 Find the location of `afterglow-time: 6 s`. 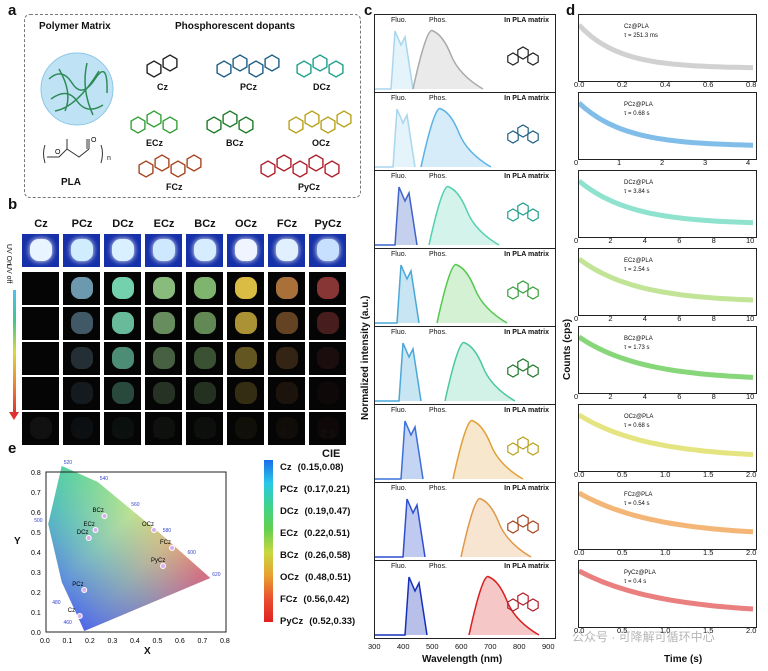

afterglow-time: 6 s is located at coordinates (246, 434).